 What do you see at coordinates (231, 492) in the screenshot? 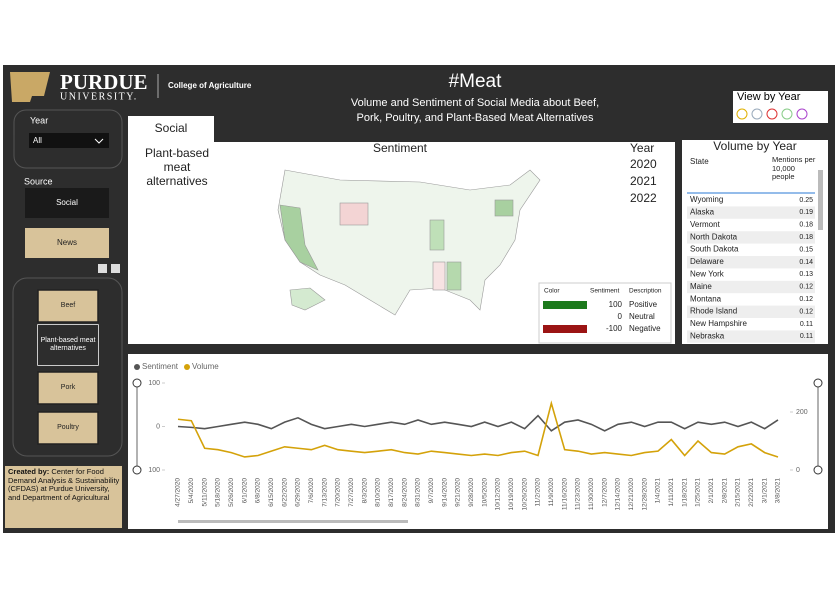
I see `x-tick-label: 5/26/2020` at bounding box center [231, 492].